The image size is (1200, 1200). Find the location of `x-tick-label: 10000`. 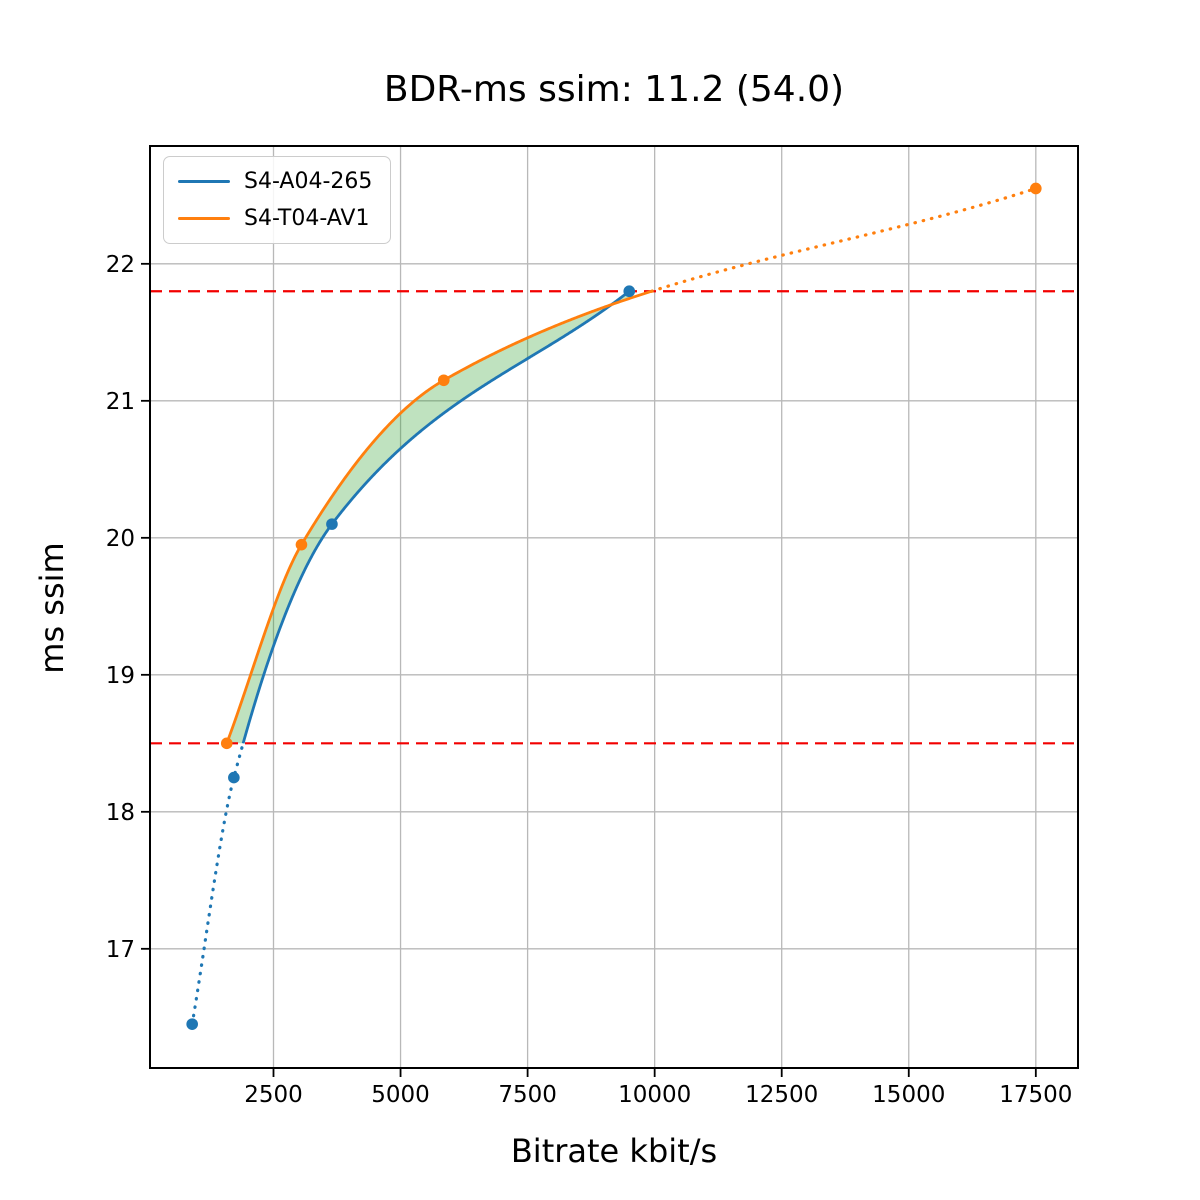

x-tick-label: 10000 is located at coordinates (654, 1095).